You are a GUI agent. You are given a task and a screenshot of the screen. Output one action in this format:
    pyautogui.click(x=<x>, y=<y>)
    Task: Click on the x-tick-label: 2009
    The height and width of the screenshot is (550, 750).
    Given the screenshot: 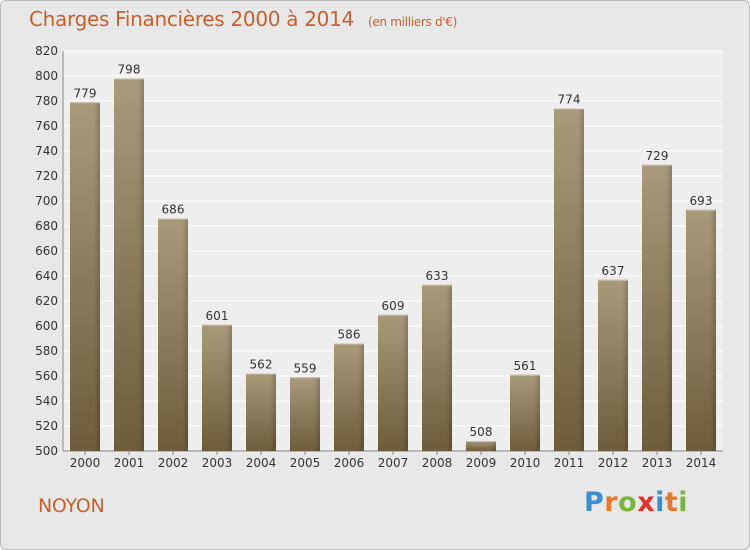 What is the action you would take?
    pyautogui.click(x=481, y=463)
    